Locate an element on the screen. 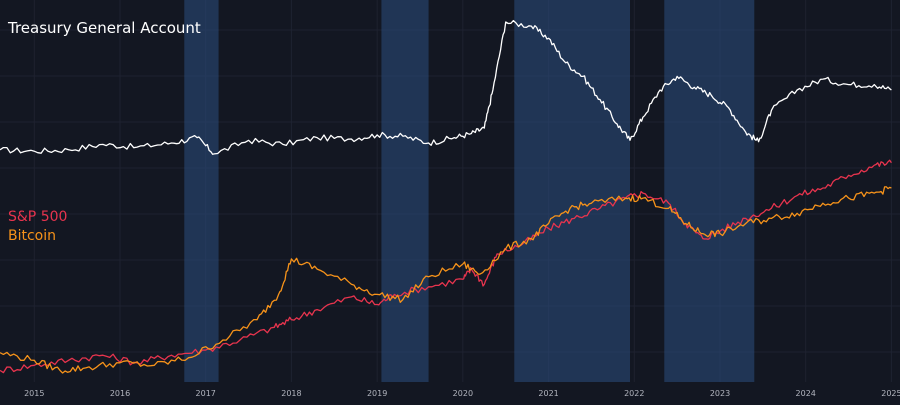 This screenshot has width=900, height=405. x-tick-label: 2017 is located at coordinates (206, 393).